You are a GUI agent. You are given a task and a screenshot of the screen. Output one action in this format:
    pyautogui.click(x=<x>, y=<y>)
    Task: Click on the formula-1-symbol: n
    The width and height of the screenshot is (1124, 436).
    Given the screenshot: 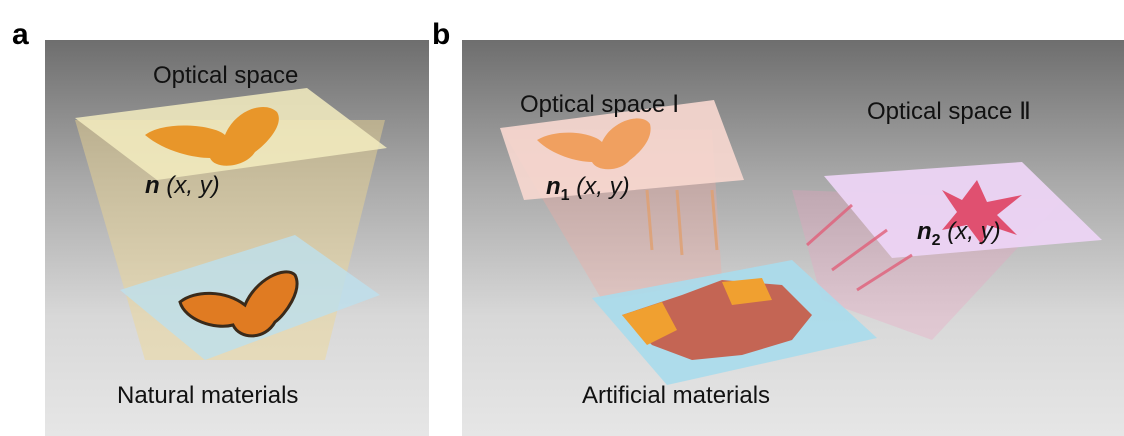 What is the action you would take?
    pyautogui.click(x=553, y=186)
    